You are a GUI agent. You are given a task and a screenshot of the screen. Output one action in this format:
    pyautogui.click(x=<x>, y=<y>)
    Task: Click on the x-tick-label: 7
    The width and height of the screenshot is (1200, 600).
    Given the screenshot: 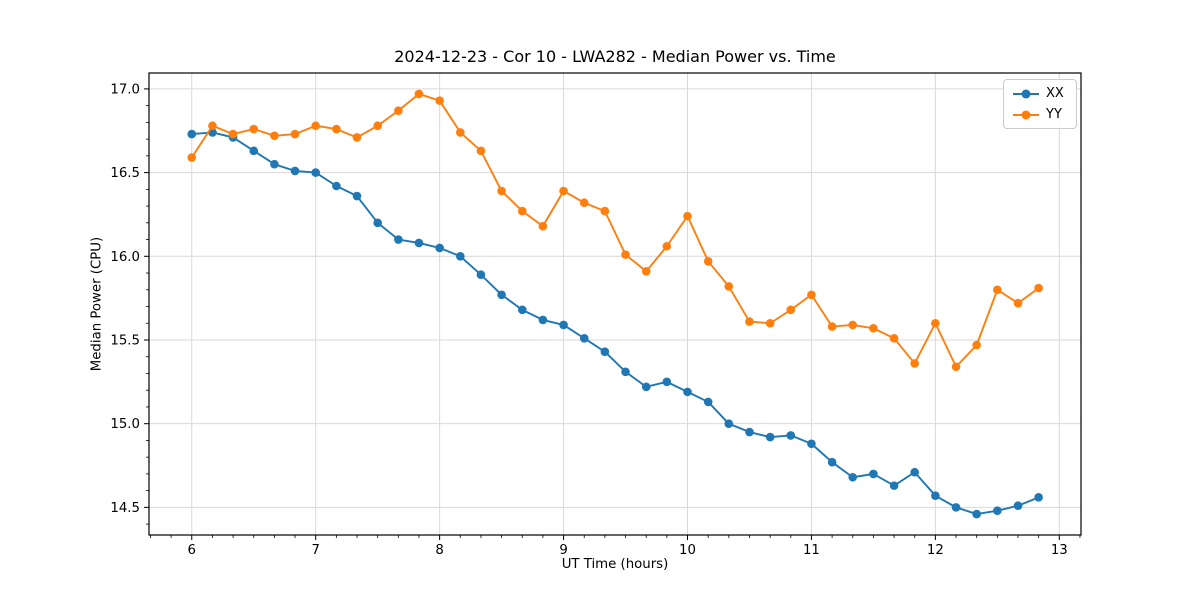 What is the action you would take?
    pyautogui.click(x=315, y=550)
    